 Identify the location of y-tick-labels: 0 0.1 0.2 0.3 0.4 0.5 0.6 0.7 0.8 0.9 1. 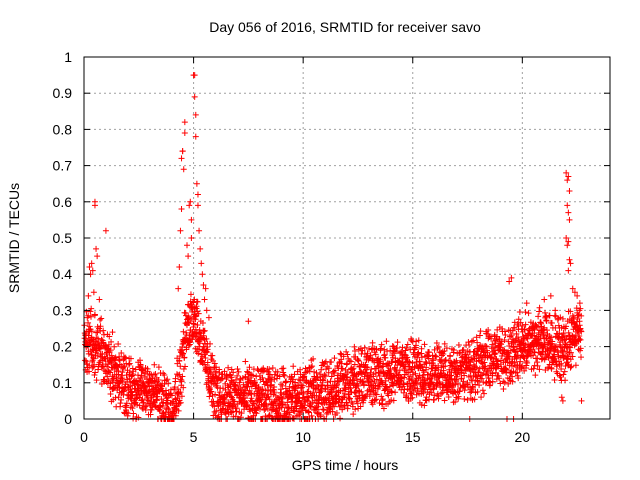
(63, 238).